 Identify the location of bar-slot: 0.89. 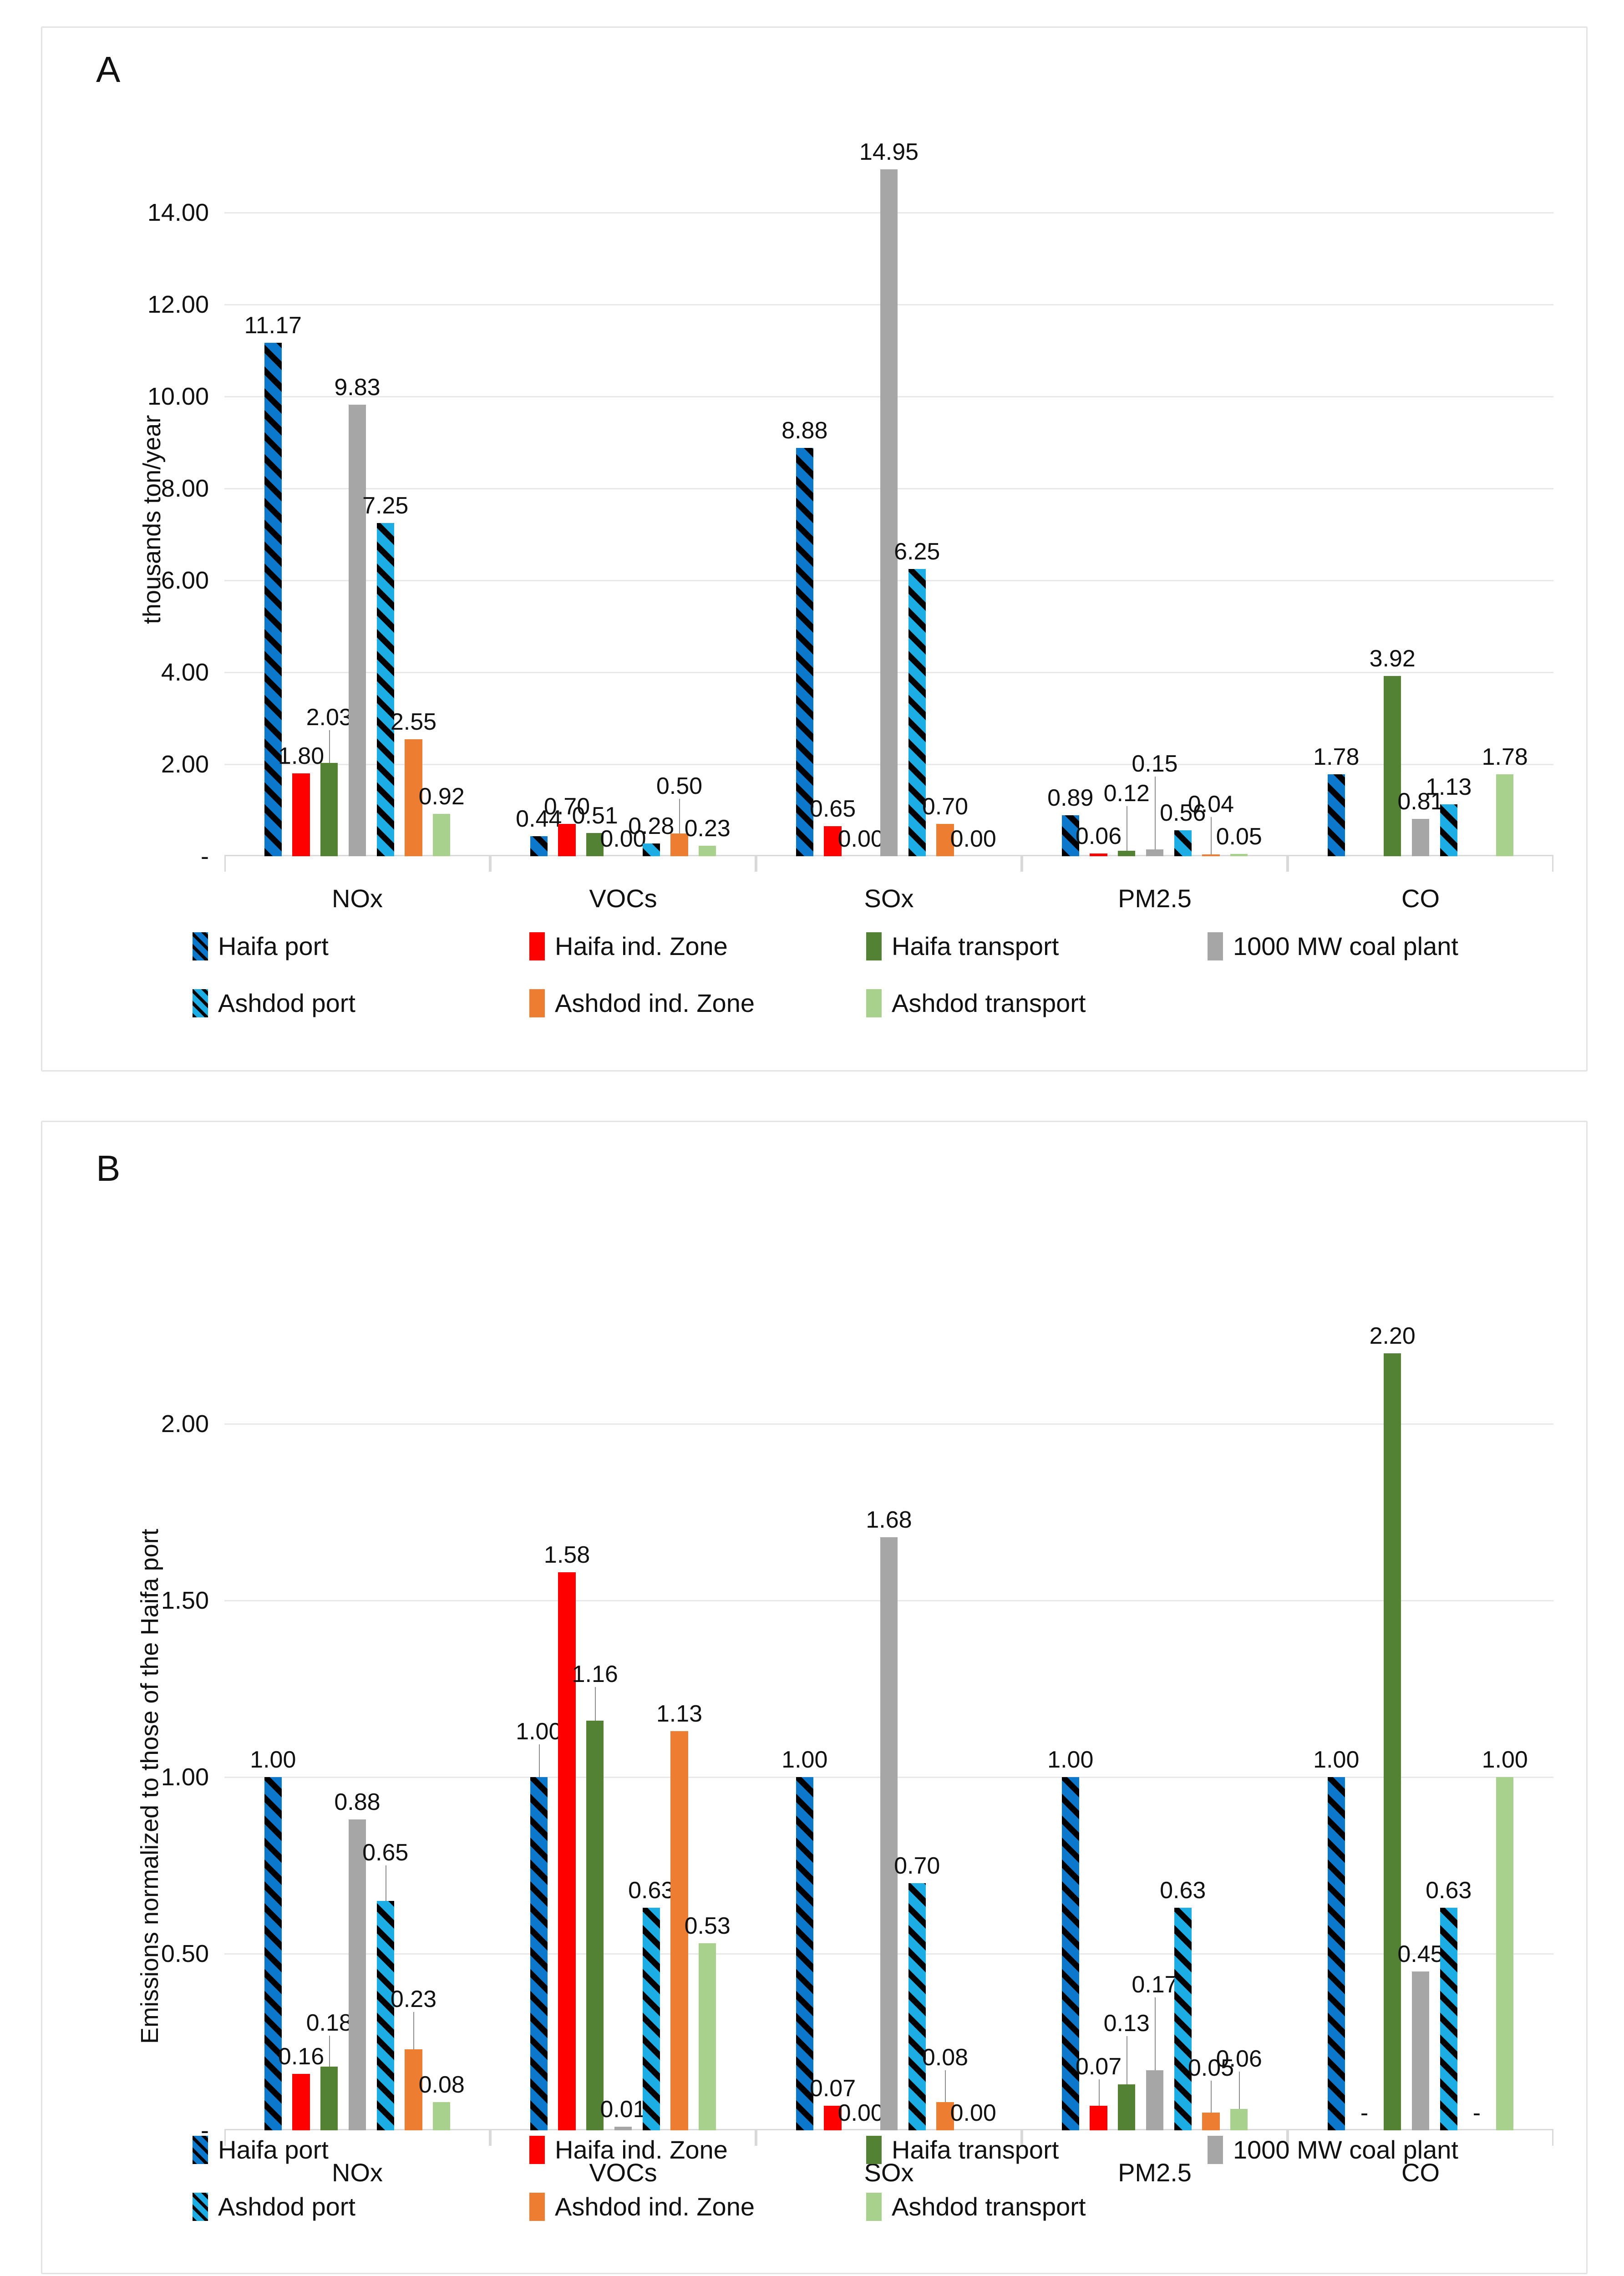
(1070, 500).